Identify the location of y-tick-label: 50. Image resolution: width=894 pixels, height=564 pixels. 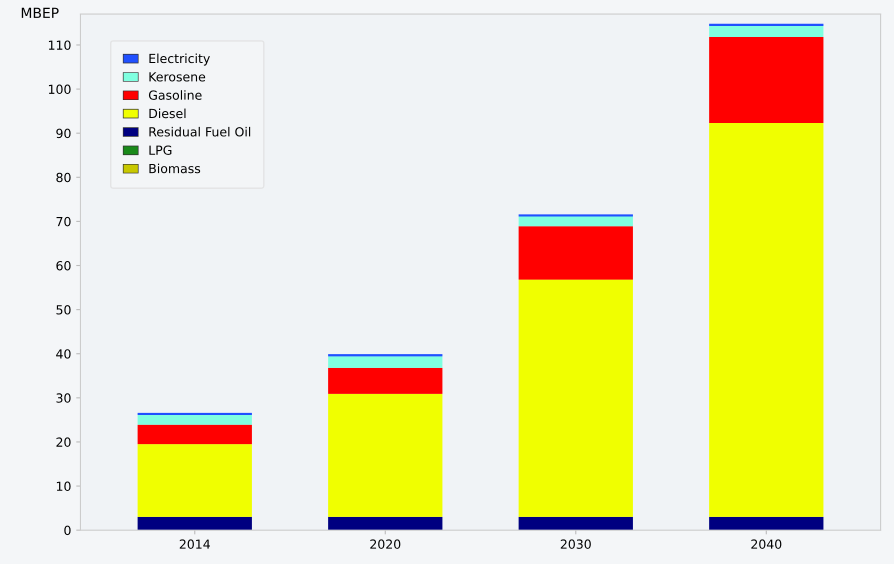
(63, 310).